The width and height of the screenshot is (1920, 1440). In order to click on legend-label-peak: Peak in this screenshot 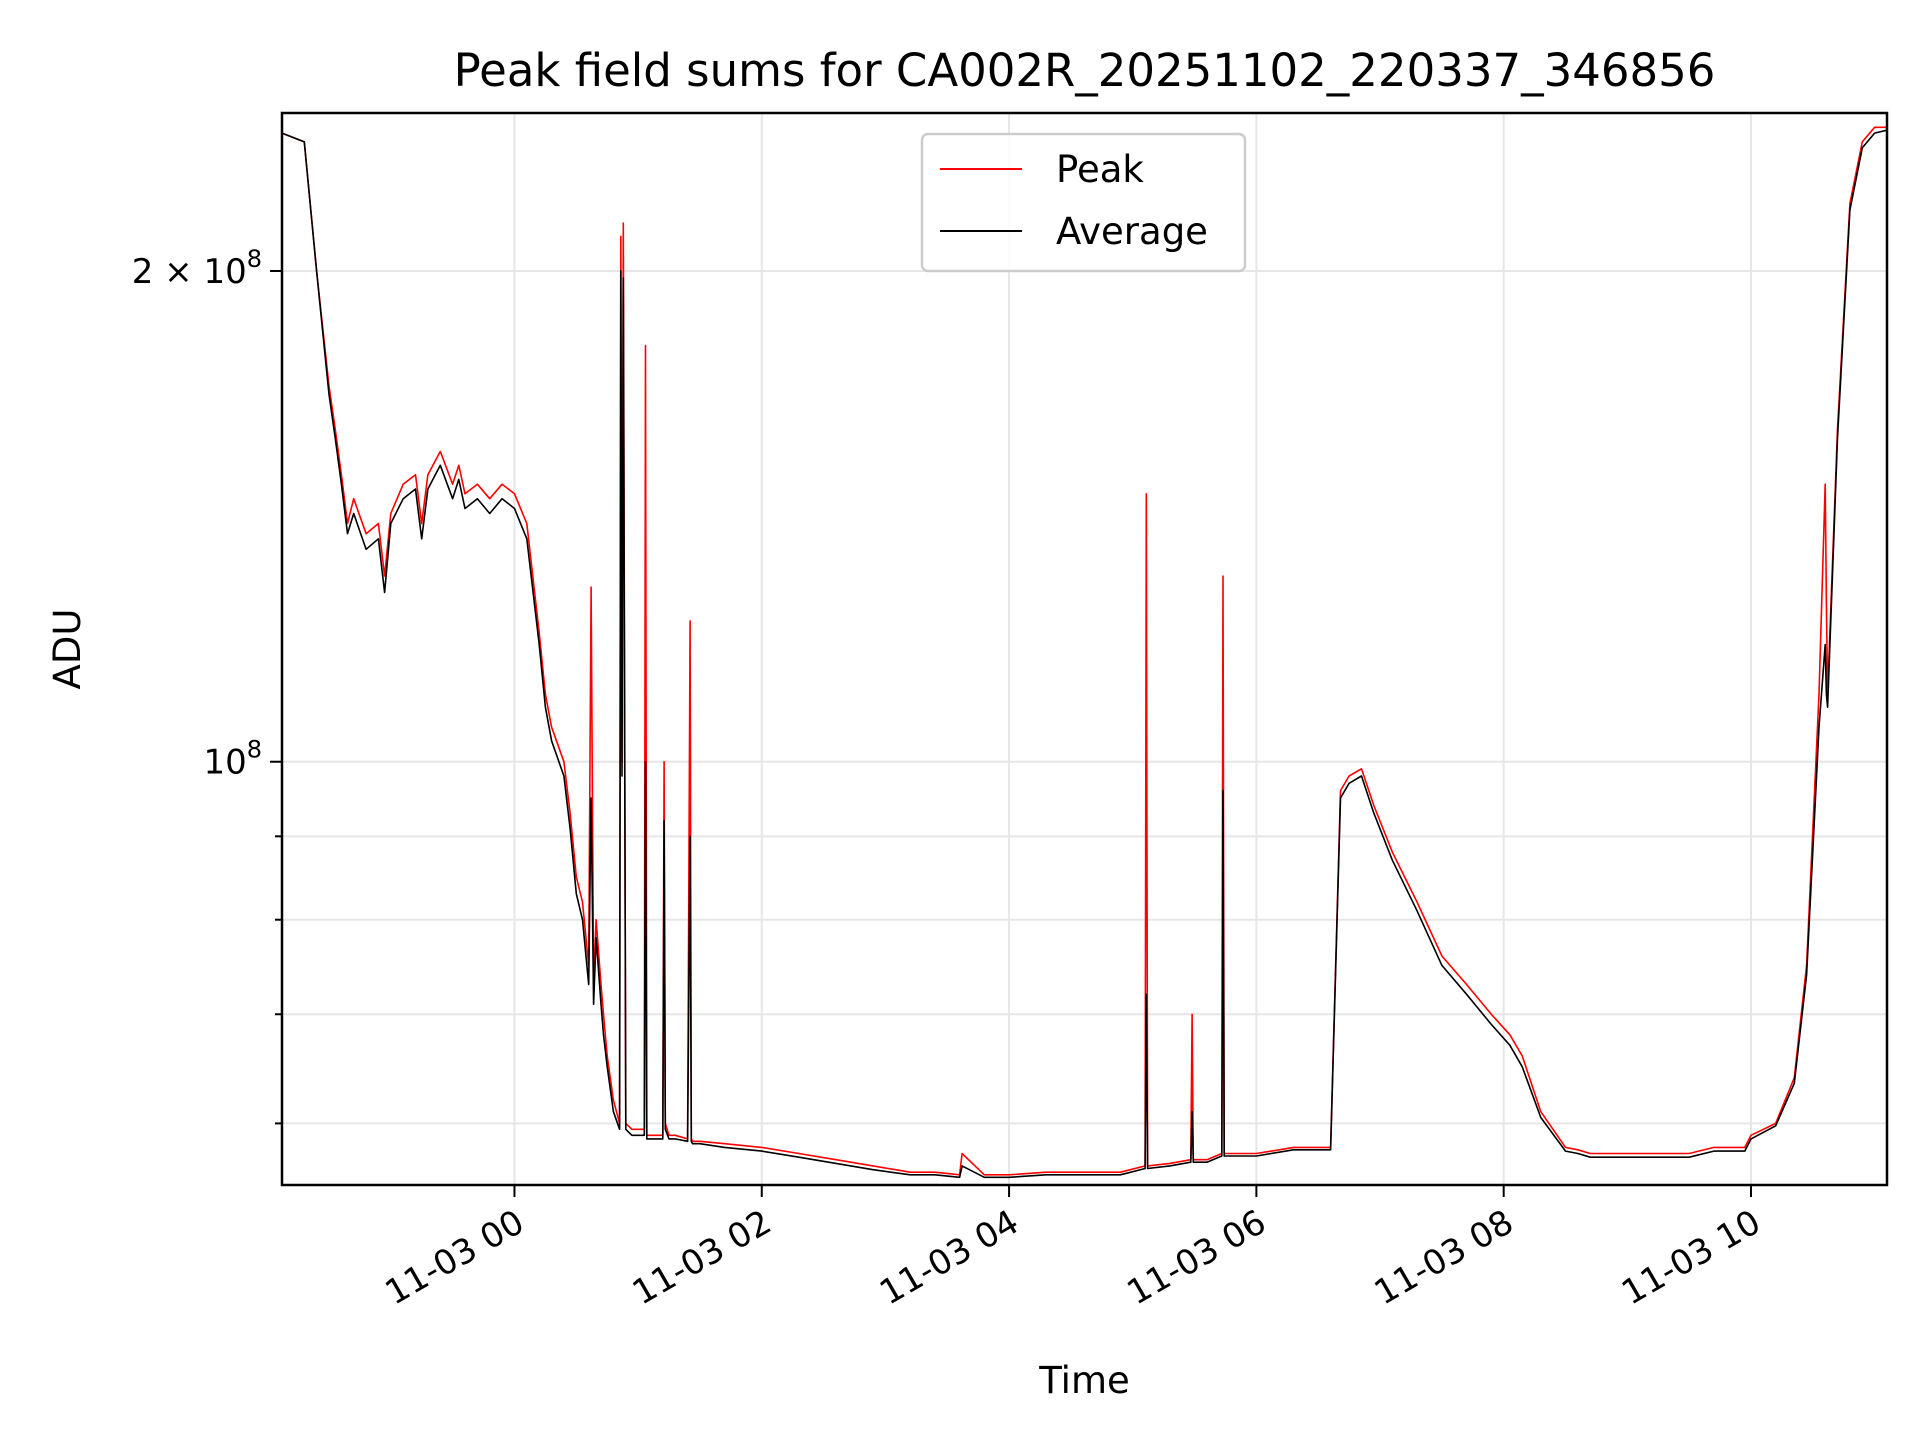, I will do `click(1100, 169)`.